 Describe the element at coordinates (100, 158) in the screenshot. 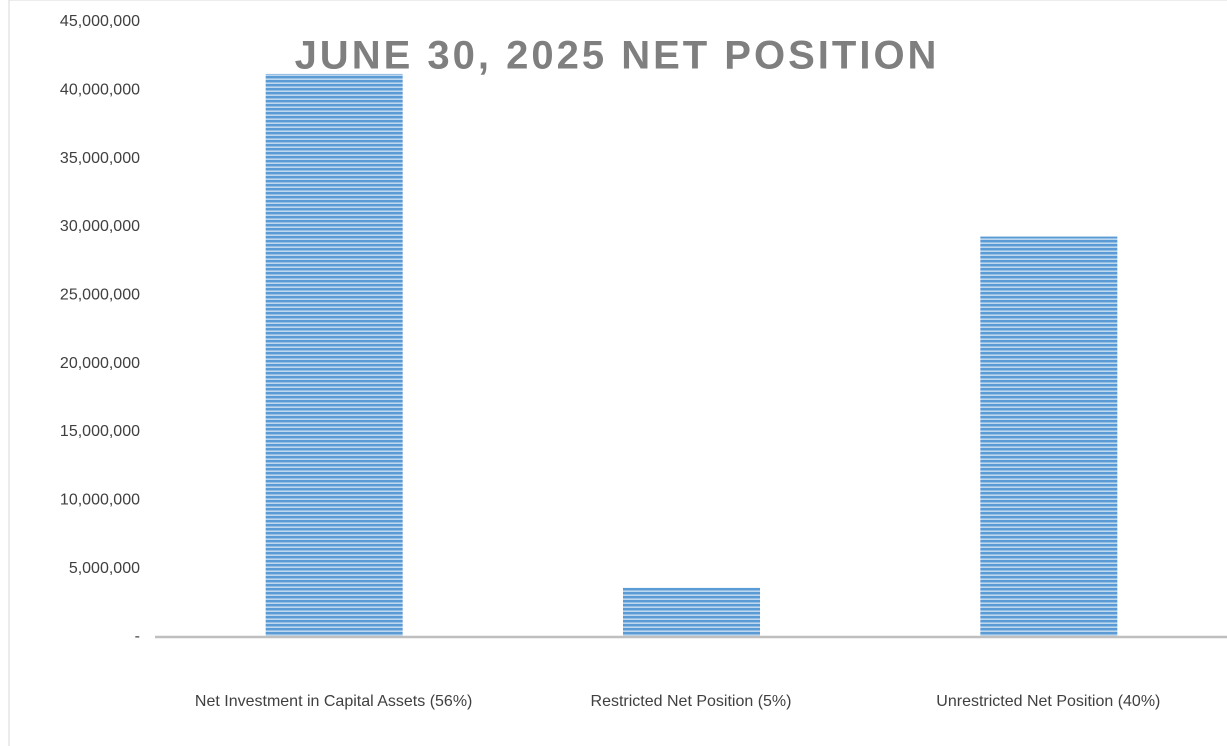

I see `y-tick-label: 35,000,000` at that location.